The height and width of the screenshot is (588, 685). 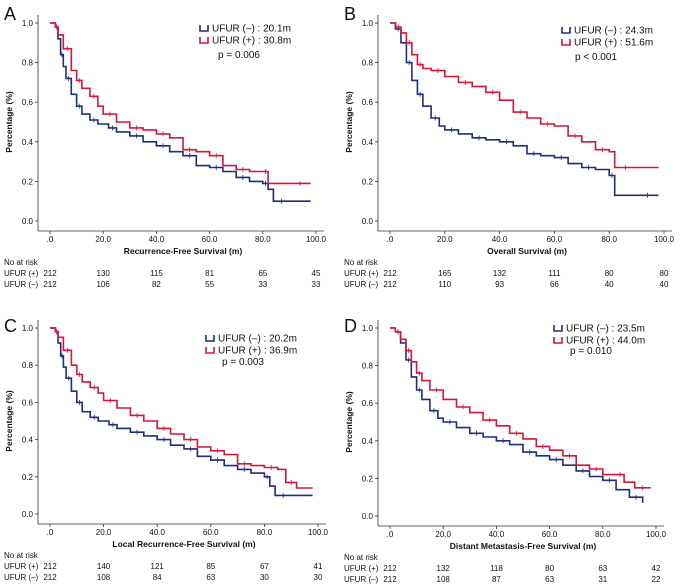 What do you see at coordinates (257, 339) in the screenshot?
I see `legend-label: UFUR (–) : 20.2m` at bounding box center [257, 339].